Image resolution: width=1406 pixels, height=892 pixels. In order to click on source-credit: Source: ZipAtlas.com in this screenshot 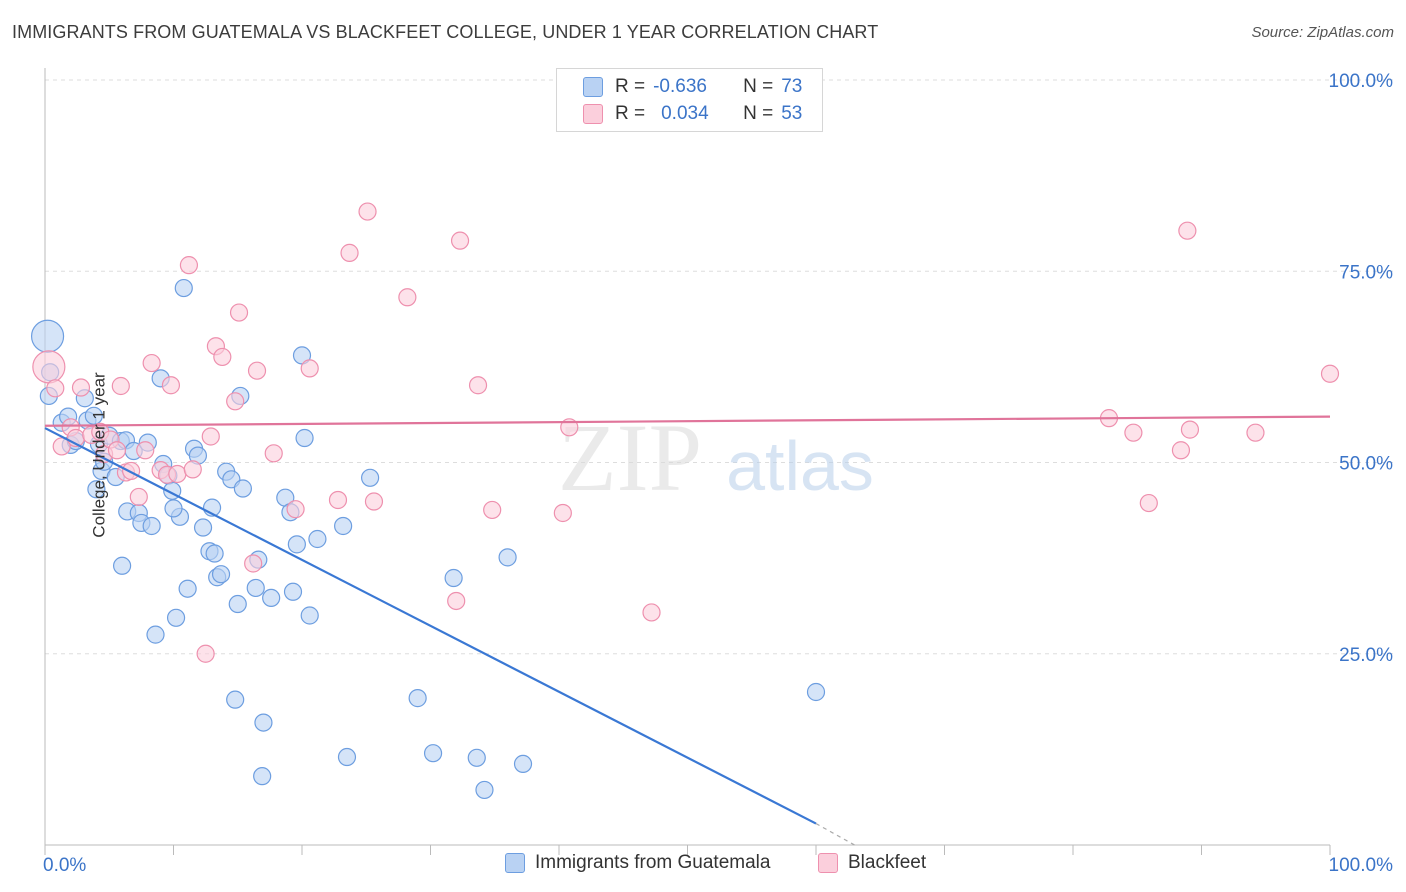, I will do `click(1322, 32)`.